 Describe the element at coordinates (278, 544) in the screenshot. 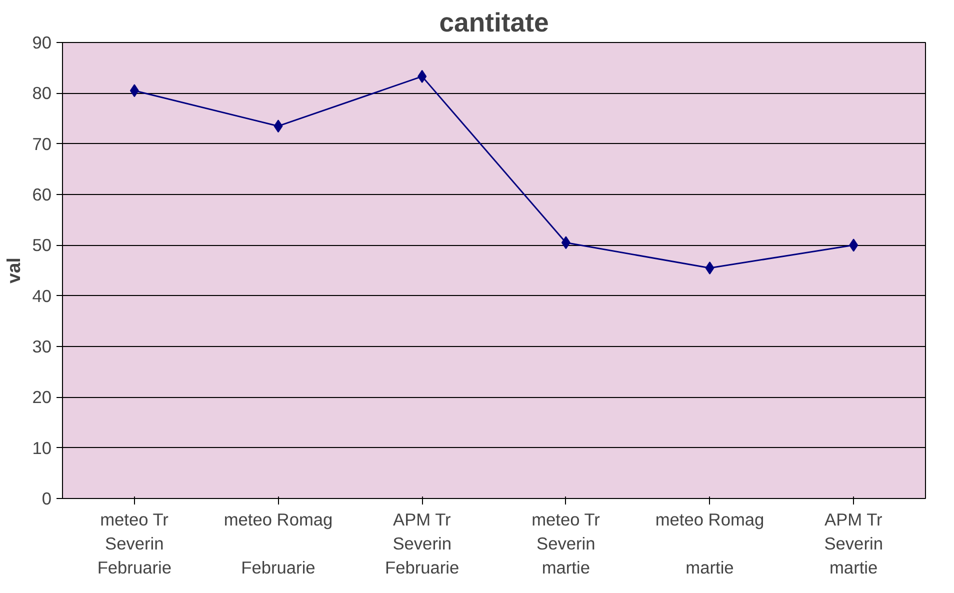

I see `category-label: meteo Romag Februarie` at that location.